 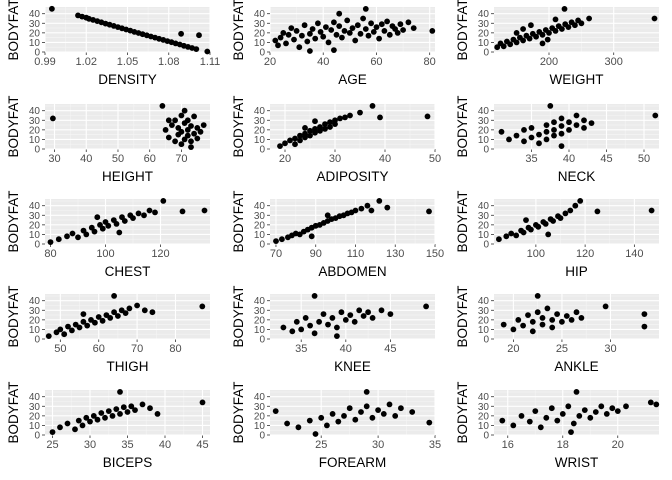 What do you see at coordinates (168, 62) in the screenshot?
I see `x-tick-label: 1.08` at bounding box center [168, 62].